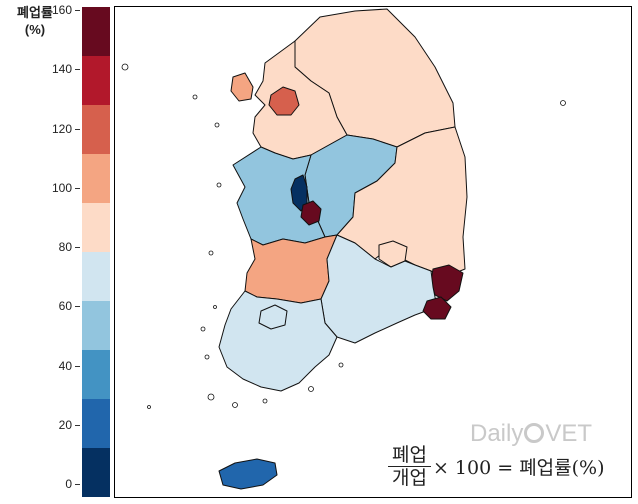  Describe the element at coordinates (61, 10) in the screenshot. I see `legend-tick-label: 160` at that location.